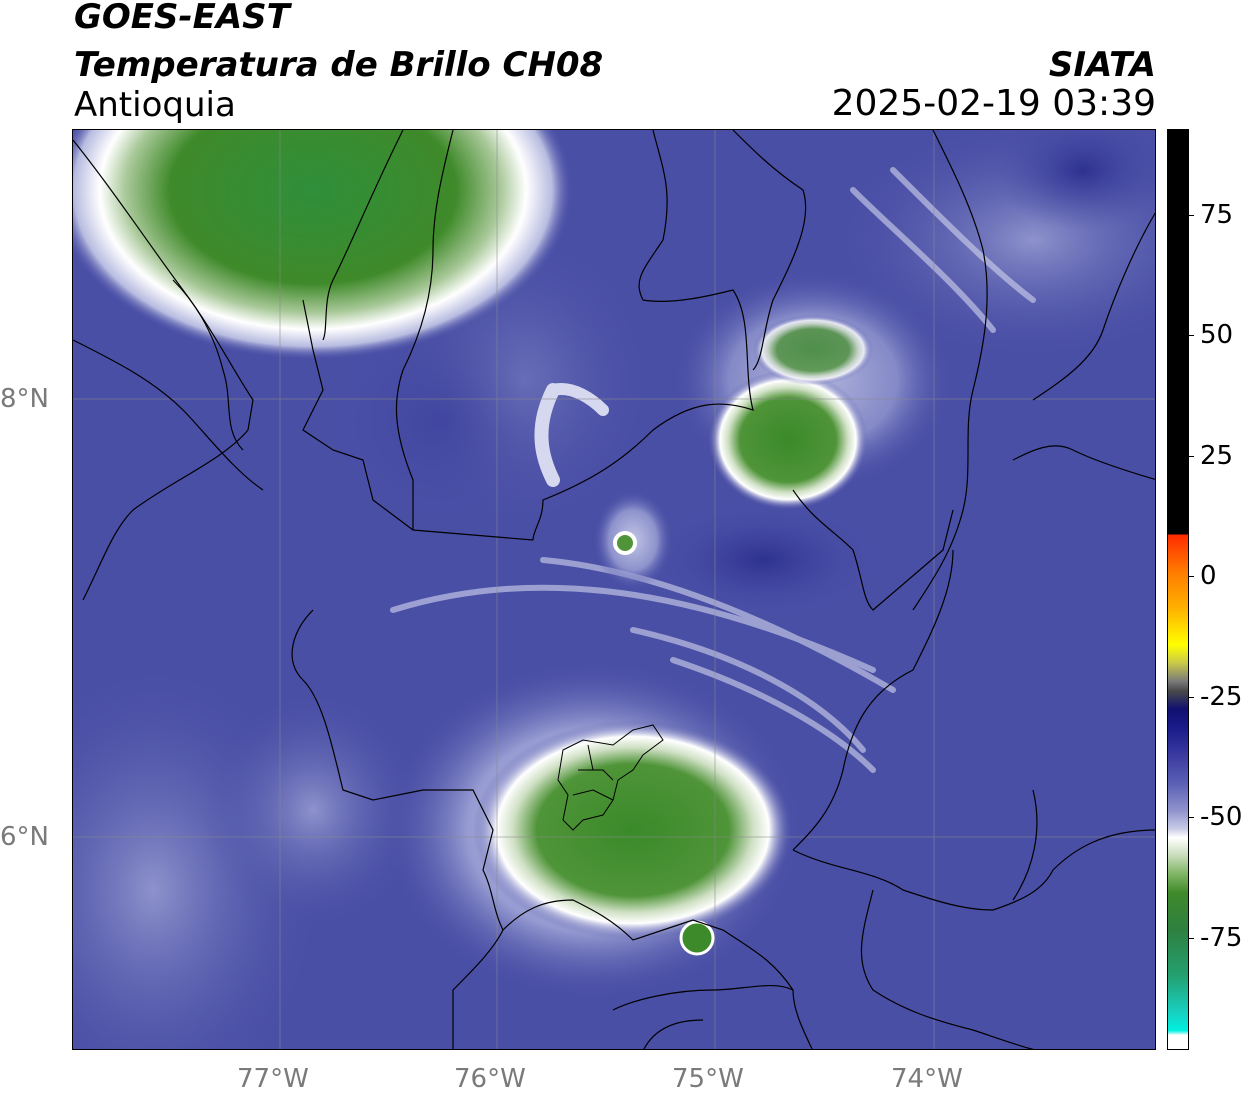 This screenshot has height=1099, width=1252. I want to click on small-cold-cell-south, so click(697, 938).